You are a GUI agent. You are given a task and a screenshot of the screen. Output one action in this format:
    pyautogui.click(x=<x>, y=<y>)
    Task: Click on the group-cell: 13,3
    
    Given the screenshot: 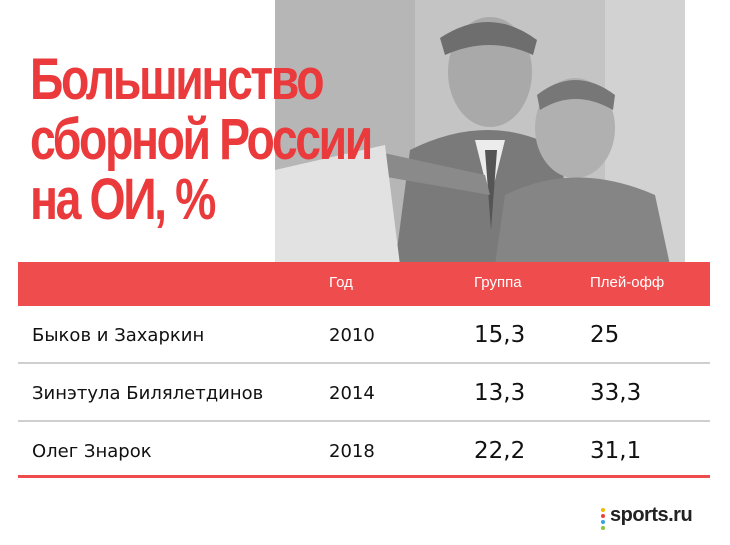 What is the action you would take?
    pyautogui.click(x=500, y=393)
    